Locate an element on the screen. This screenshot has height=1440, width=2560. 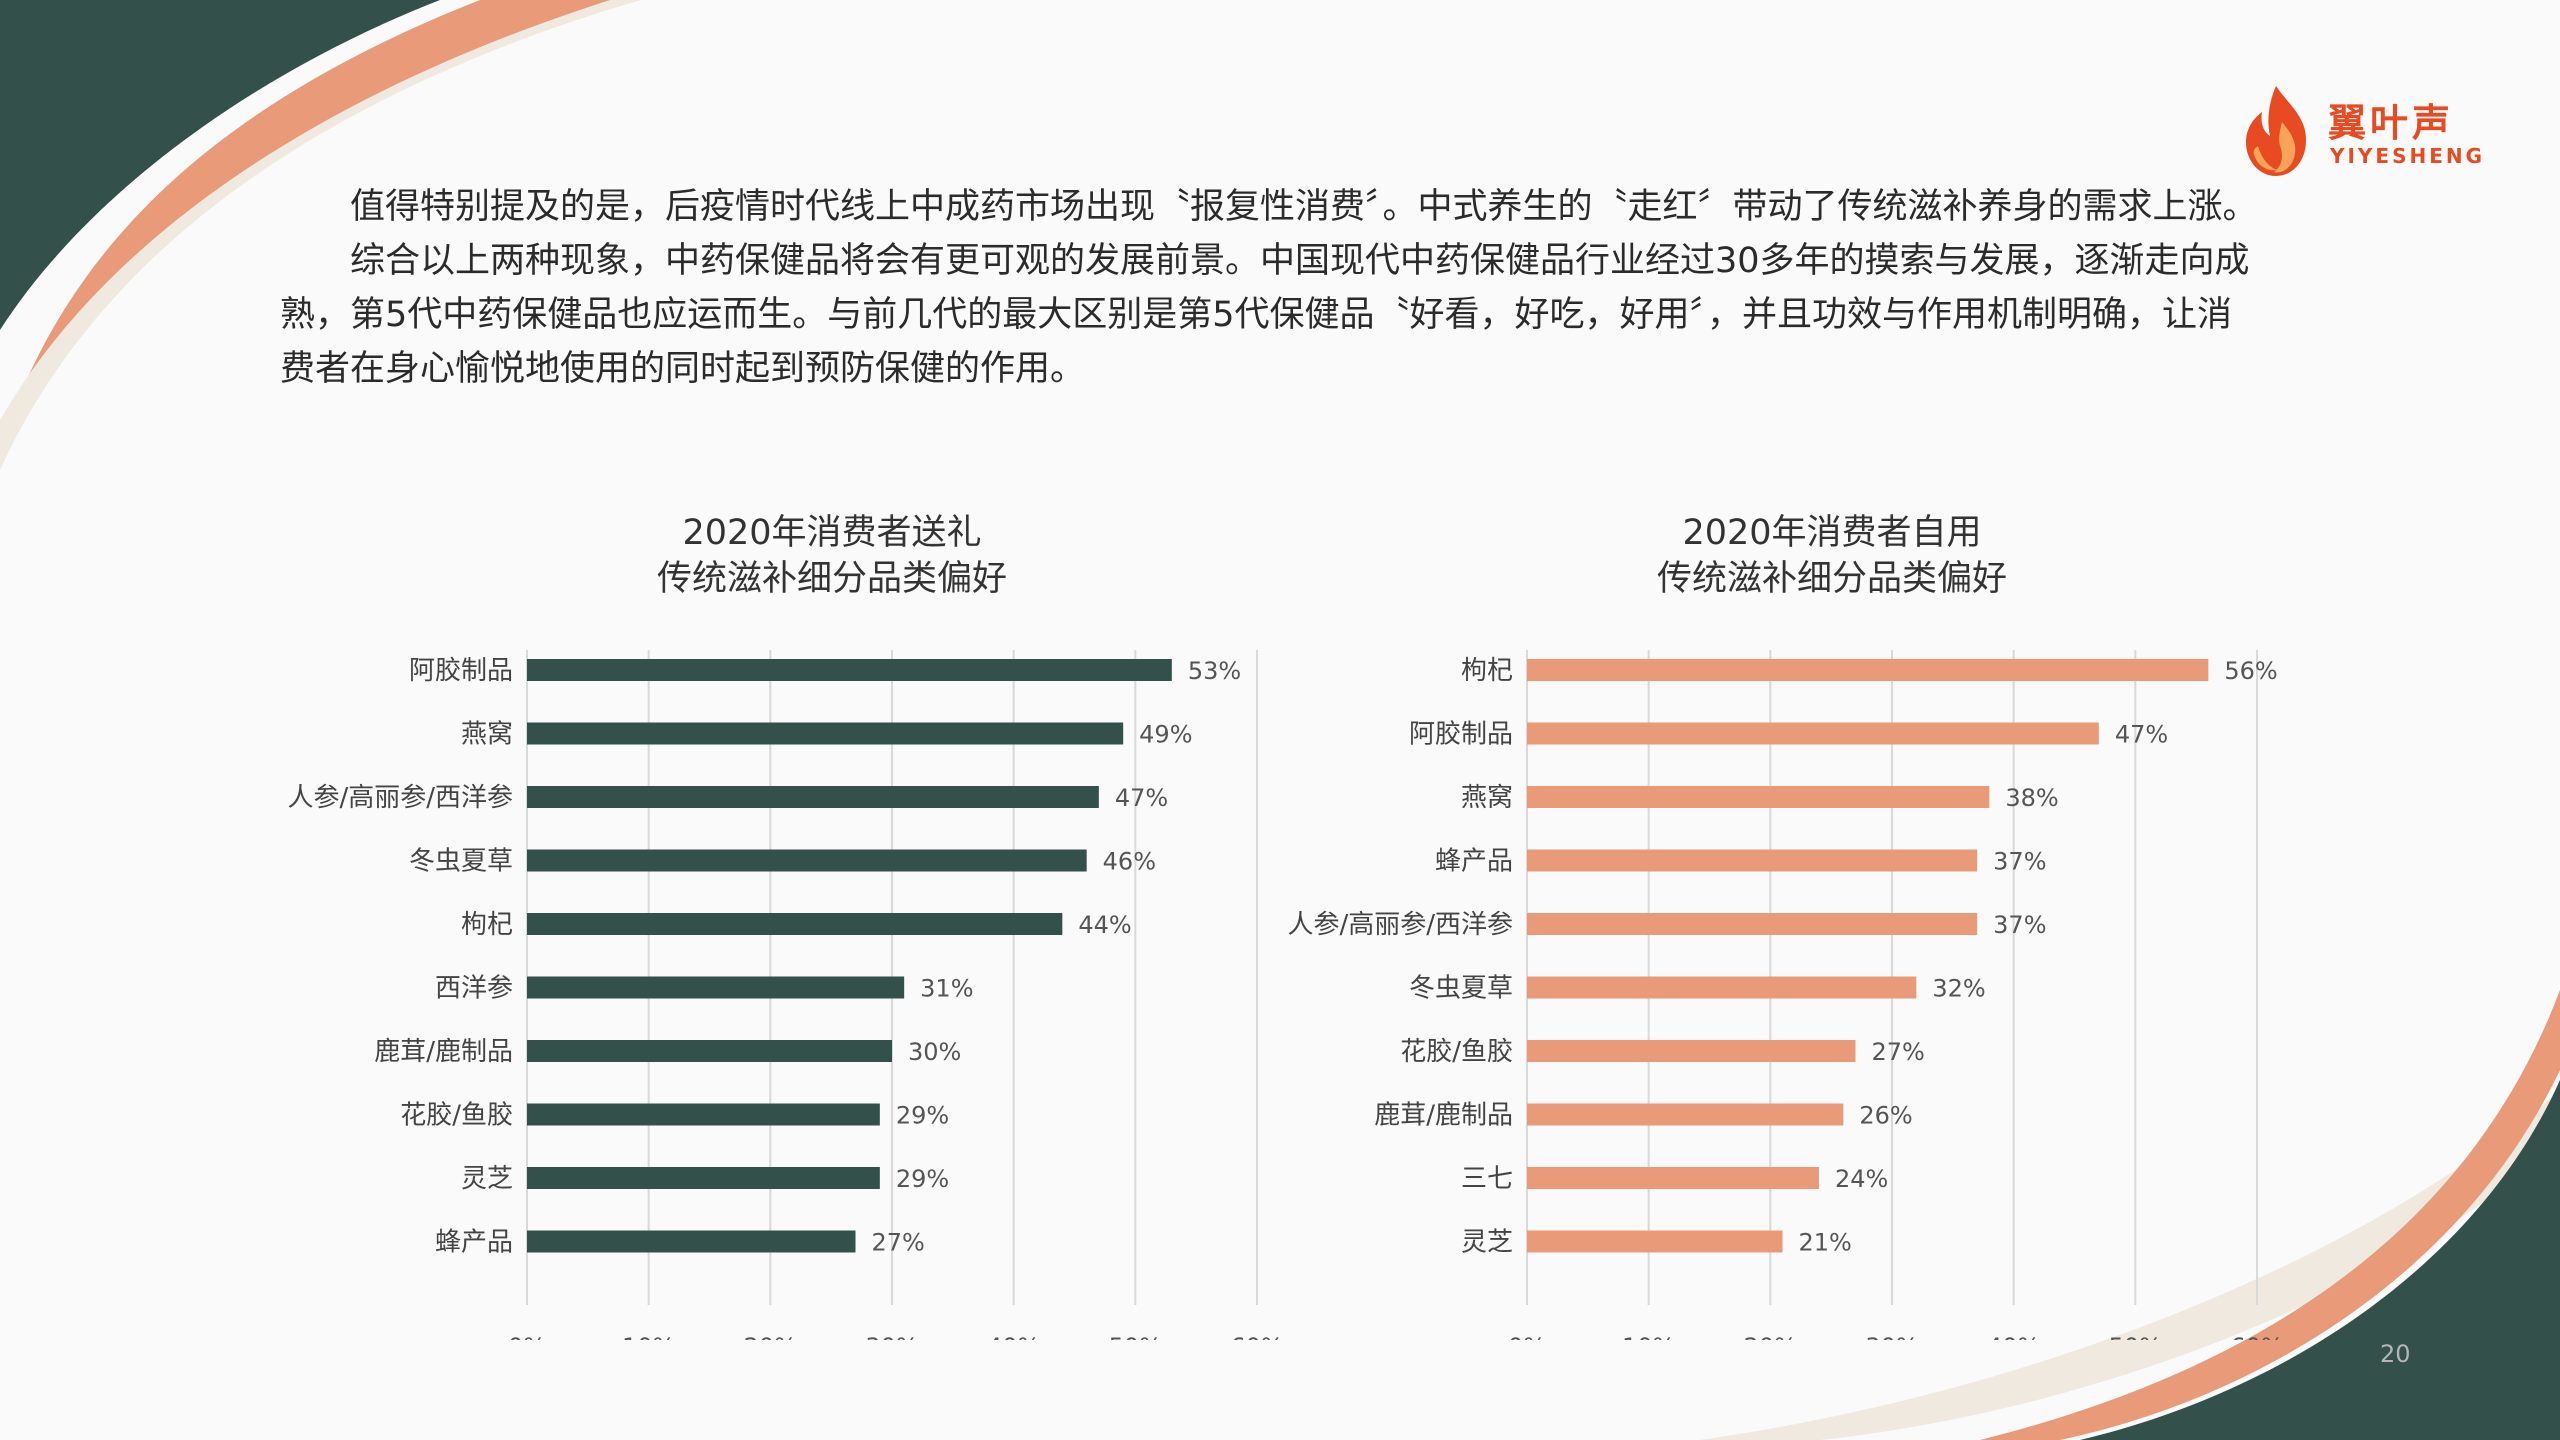
value-label: 56% is located at coordinates (2250, 671).